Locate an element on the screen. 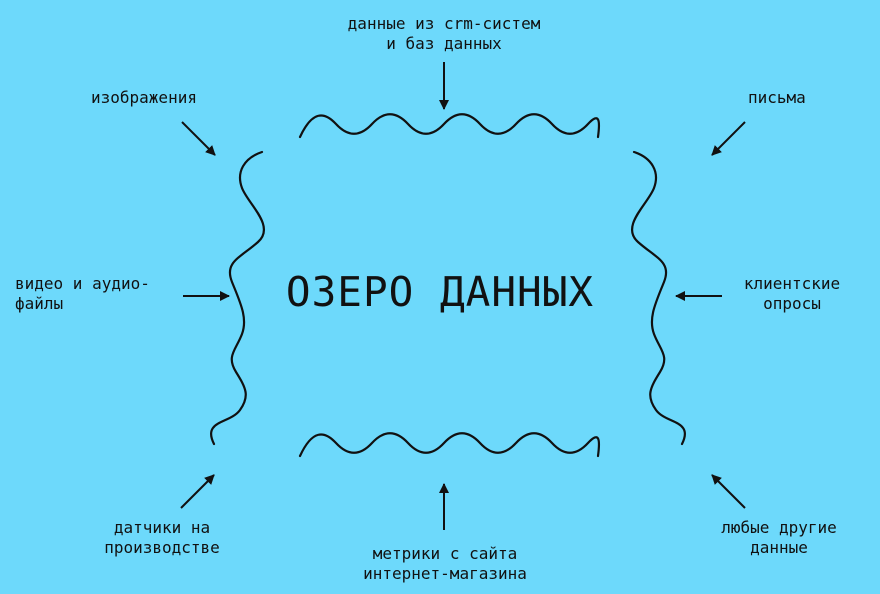 The width and height of the screenshot is (880, 594). source-sensors: датчики на производстве is located at coordinates (162, 538).